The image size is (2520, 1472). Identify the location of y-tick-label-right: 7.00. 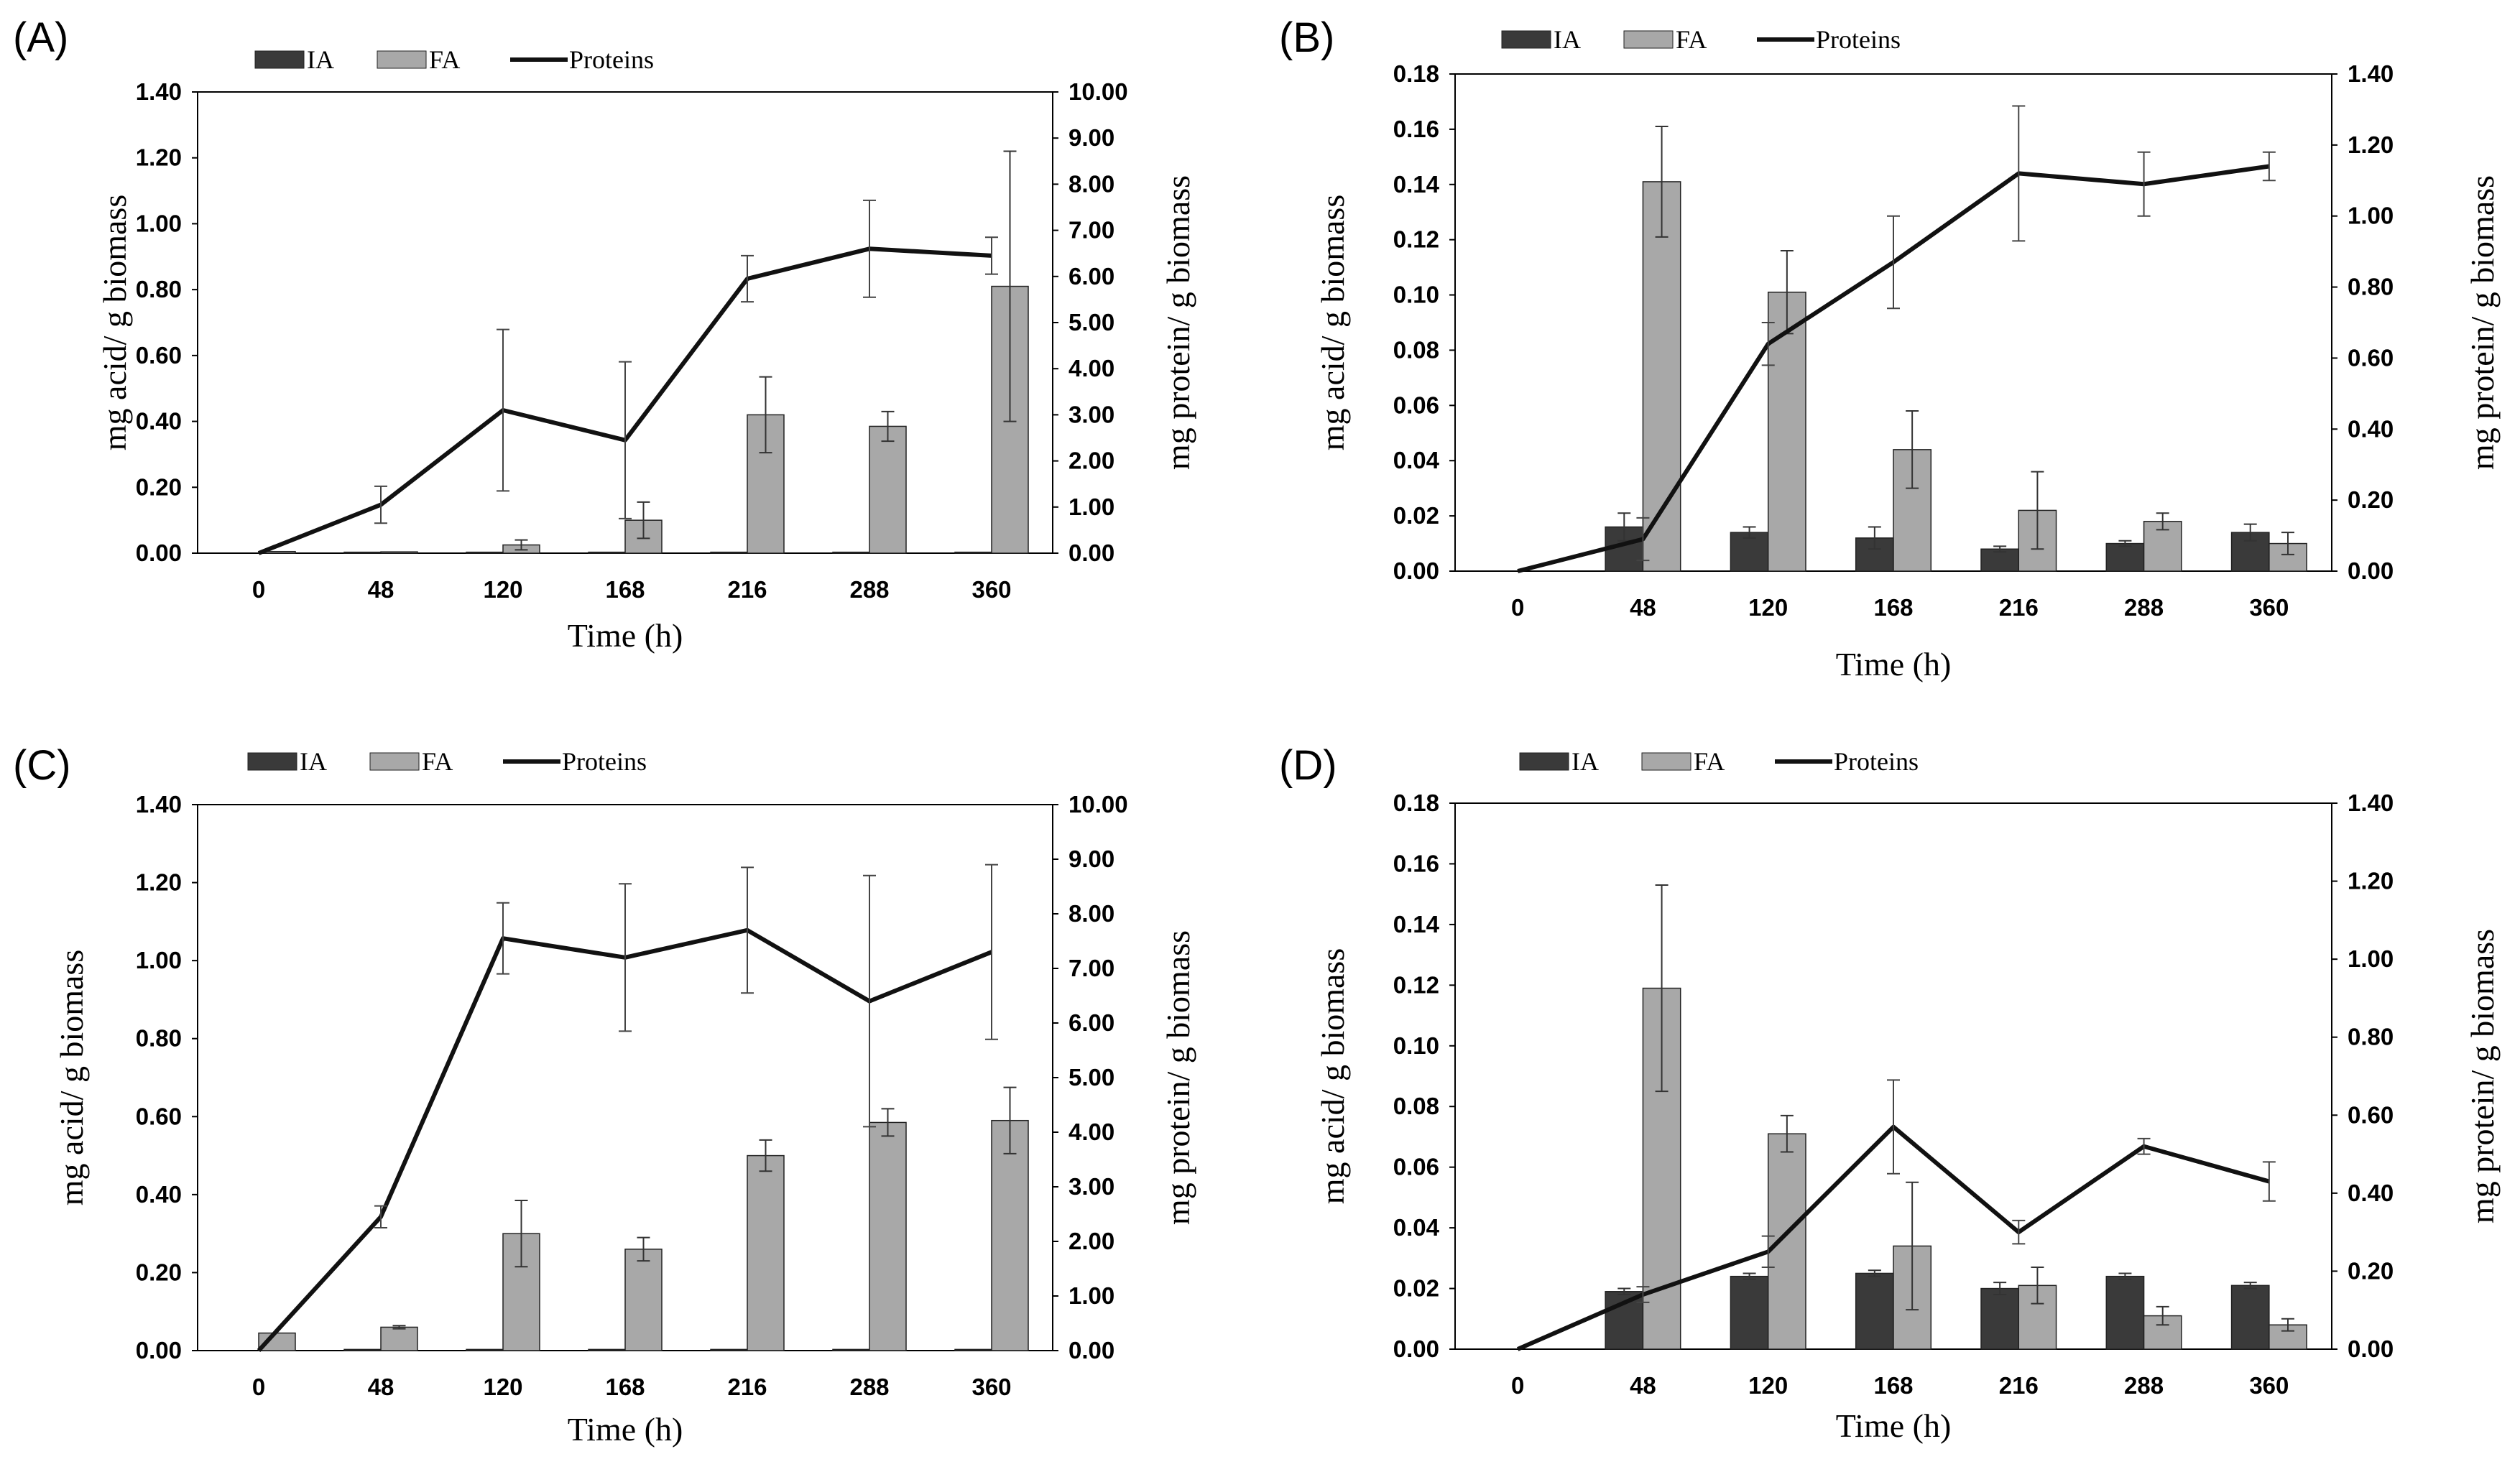
(1091, 230).